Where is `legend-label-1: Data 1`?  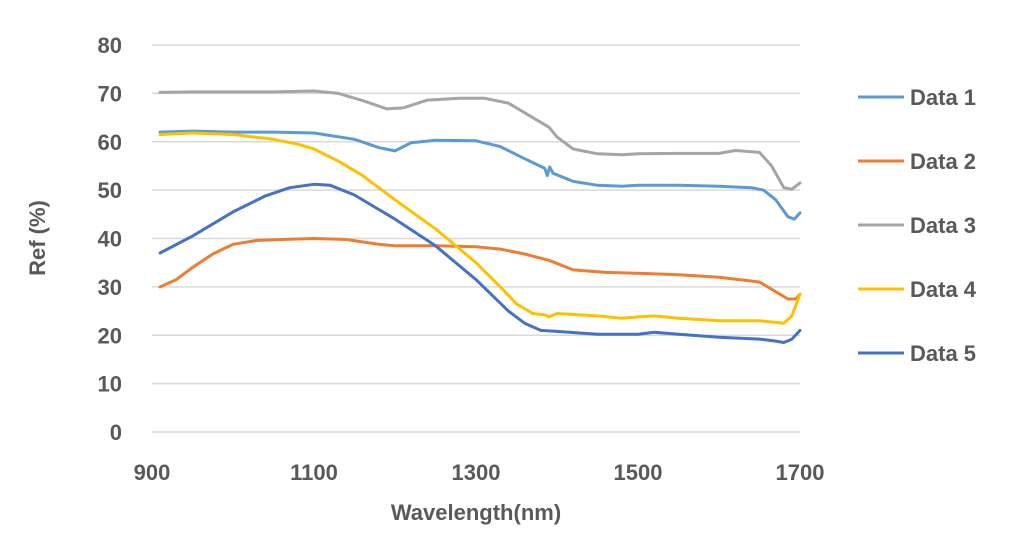 legend-label-1: Data 1 is located at coordinates (943, 97).